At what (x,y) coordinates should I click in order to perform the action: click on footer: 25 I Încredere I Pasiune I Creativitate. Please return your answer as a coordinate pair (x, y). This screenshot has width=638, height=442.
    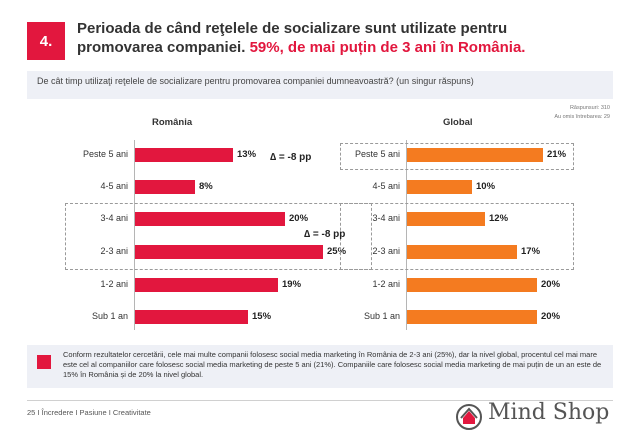
    Looking at the image, I should click on (89, 412).